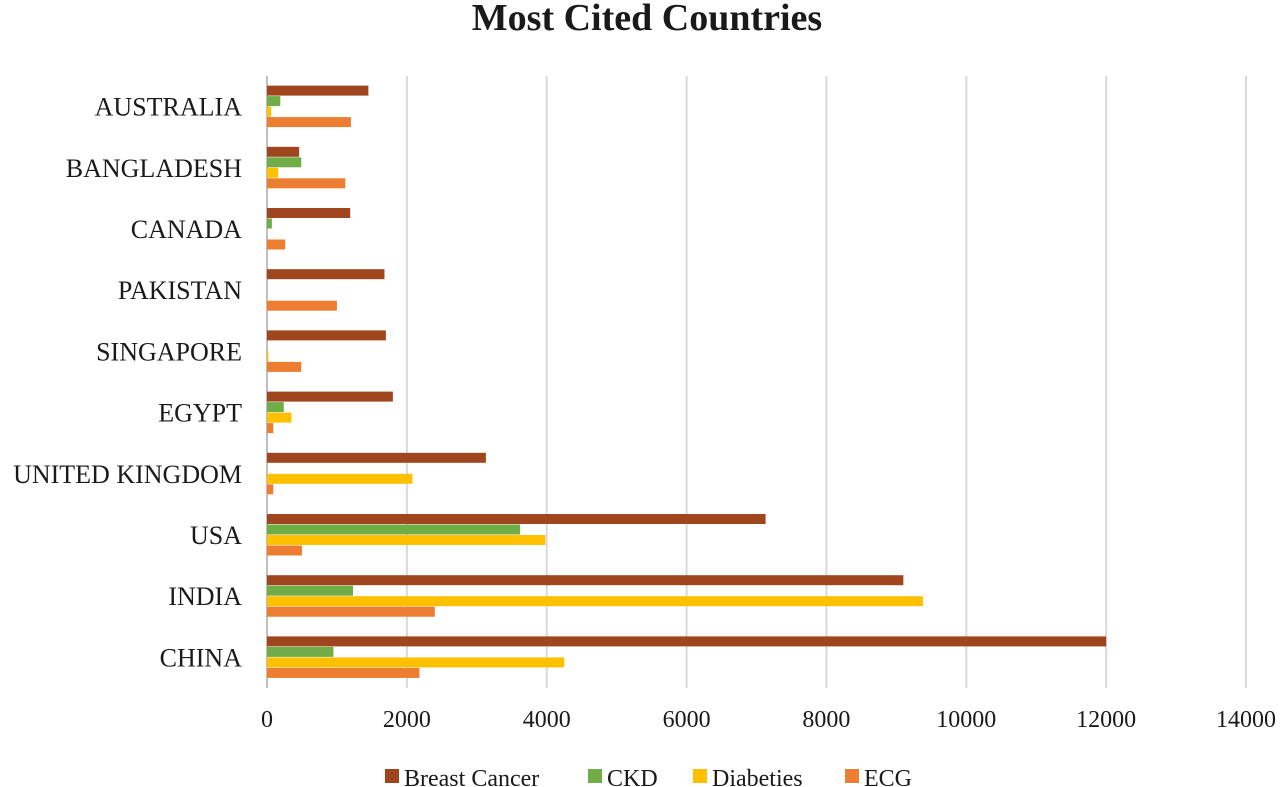 The image size is (1280, 787). I want to click on category-label: INDIA, so click(205, 596).